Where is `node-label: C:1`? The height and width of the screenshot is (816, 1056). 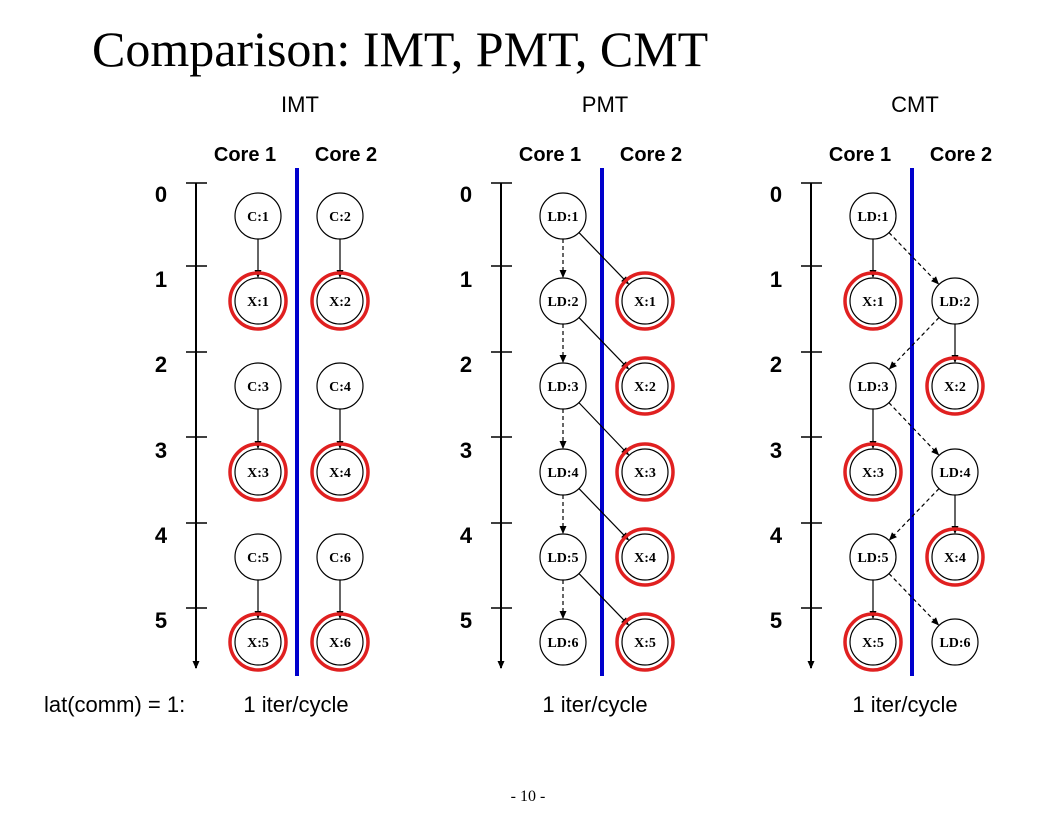
node-label: C:1 is located at coordinates (258, 217).